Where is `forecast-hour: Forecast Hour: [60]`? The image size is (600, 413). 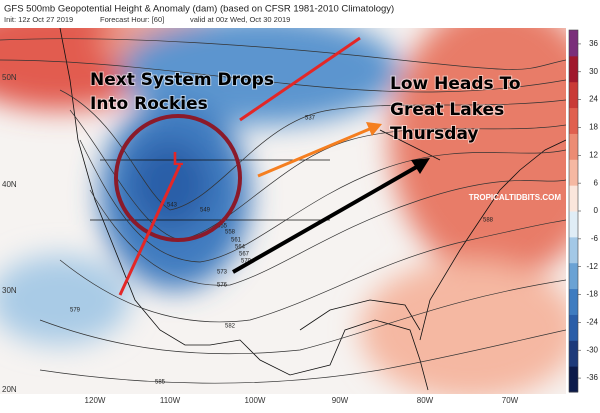 forecast-hour: Forecast Hour: [60] is located at coordinates (132, 19).